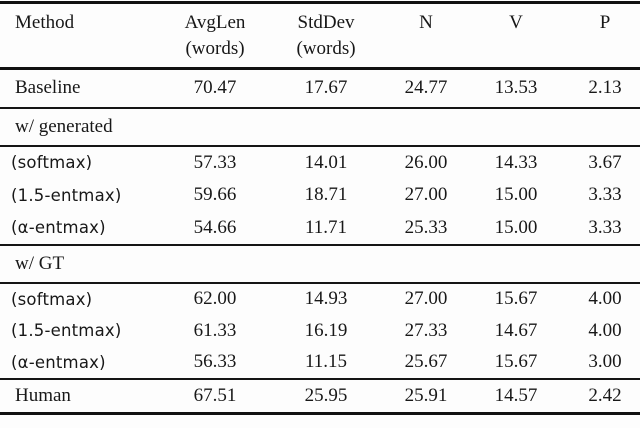  What do you see at coordinates (215, 88) in the screenshot?
I see `cell-avglen: 70.47` at bounding box center [215, 88].